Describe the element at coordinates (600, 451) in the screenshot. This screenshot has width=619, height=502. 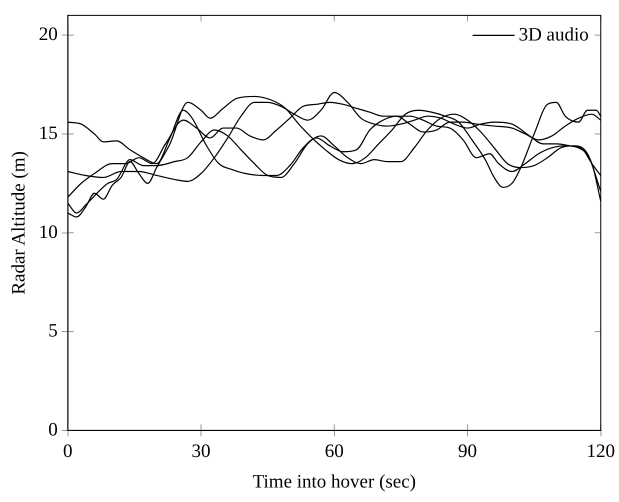
I see `x-tick-label: 120` at that location.